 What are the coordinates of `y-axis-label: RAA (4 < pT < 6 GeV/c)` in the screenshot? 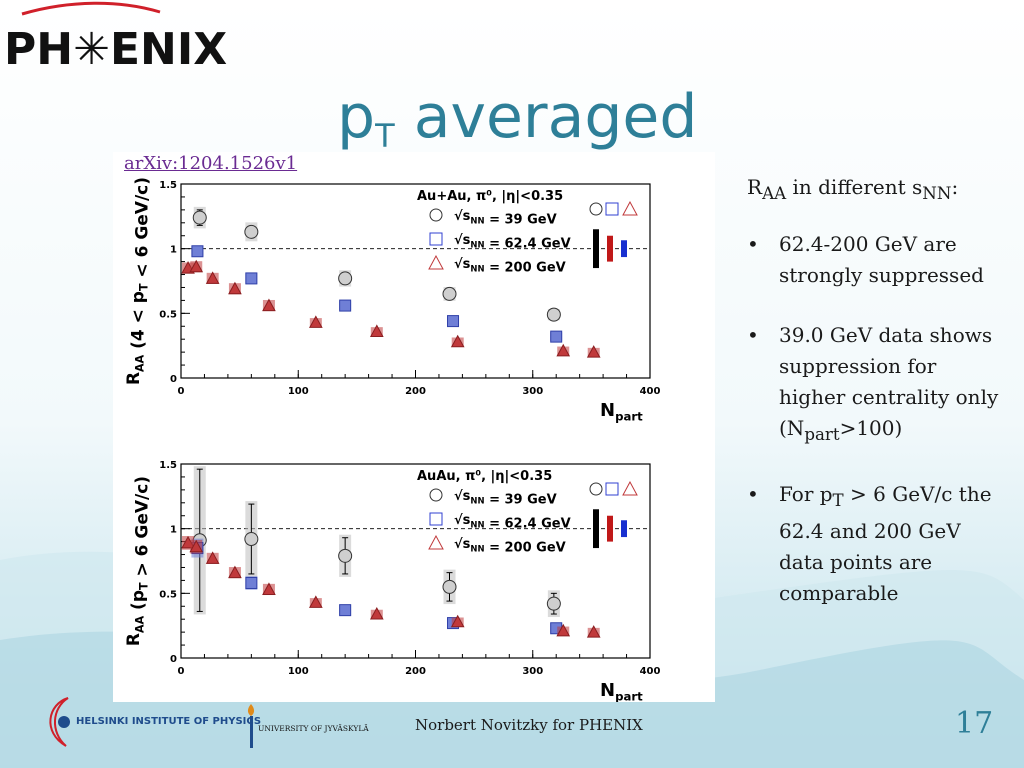 It's located at (138, 281).